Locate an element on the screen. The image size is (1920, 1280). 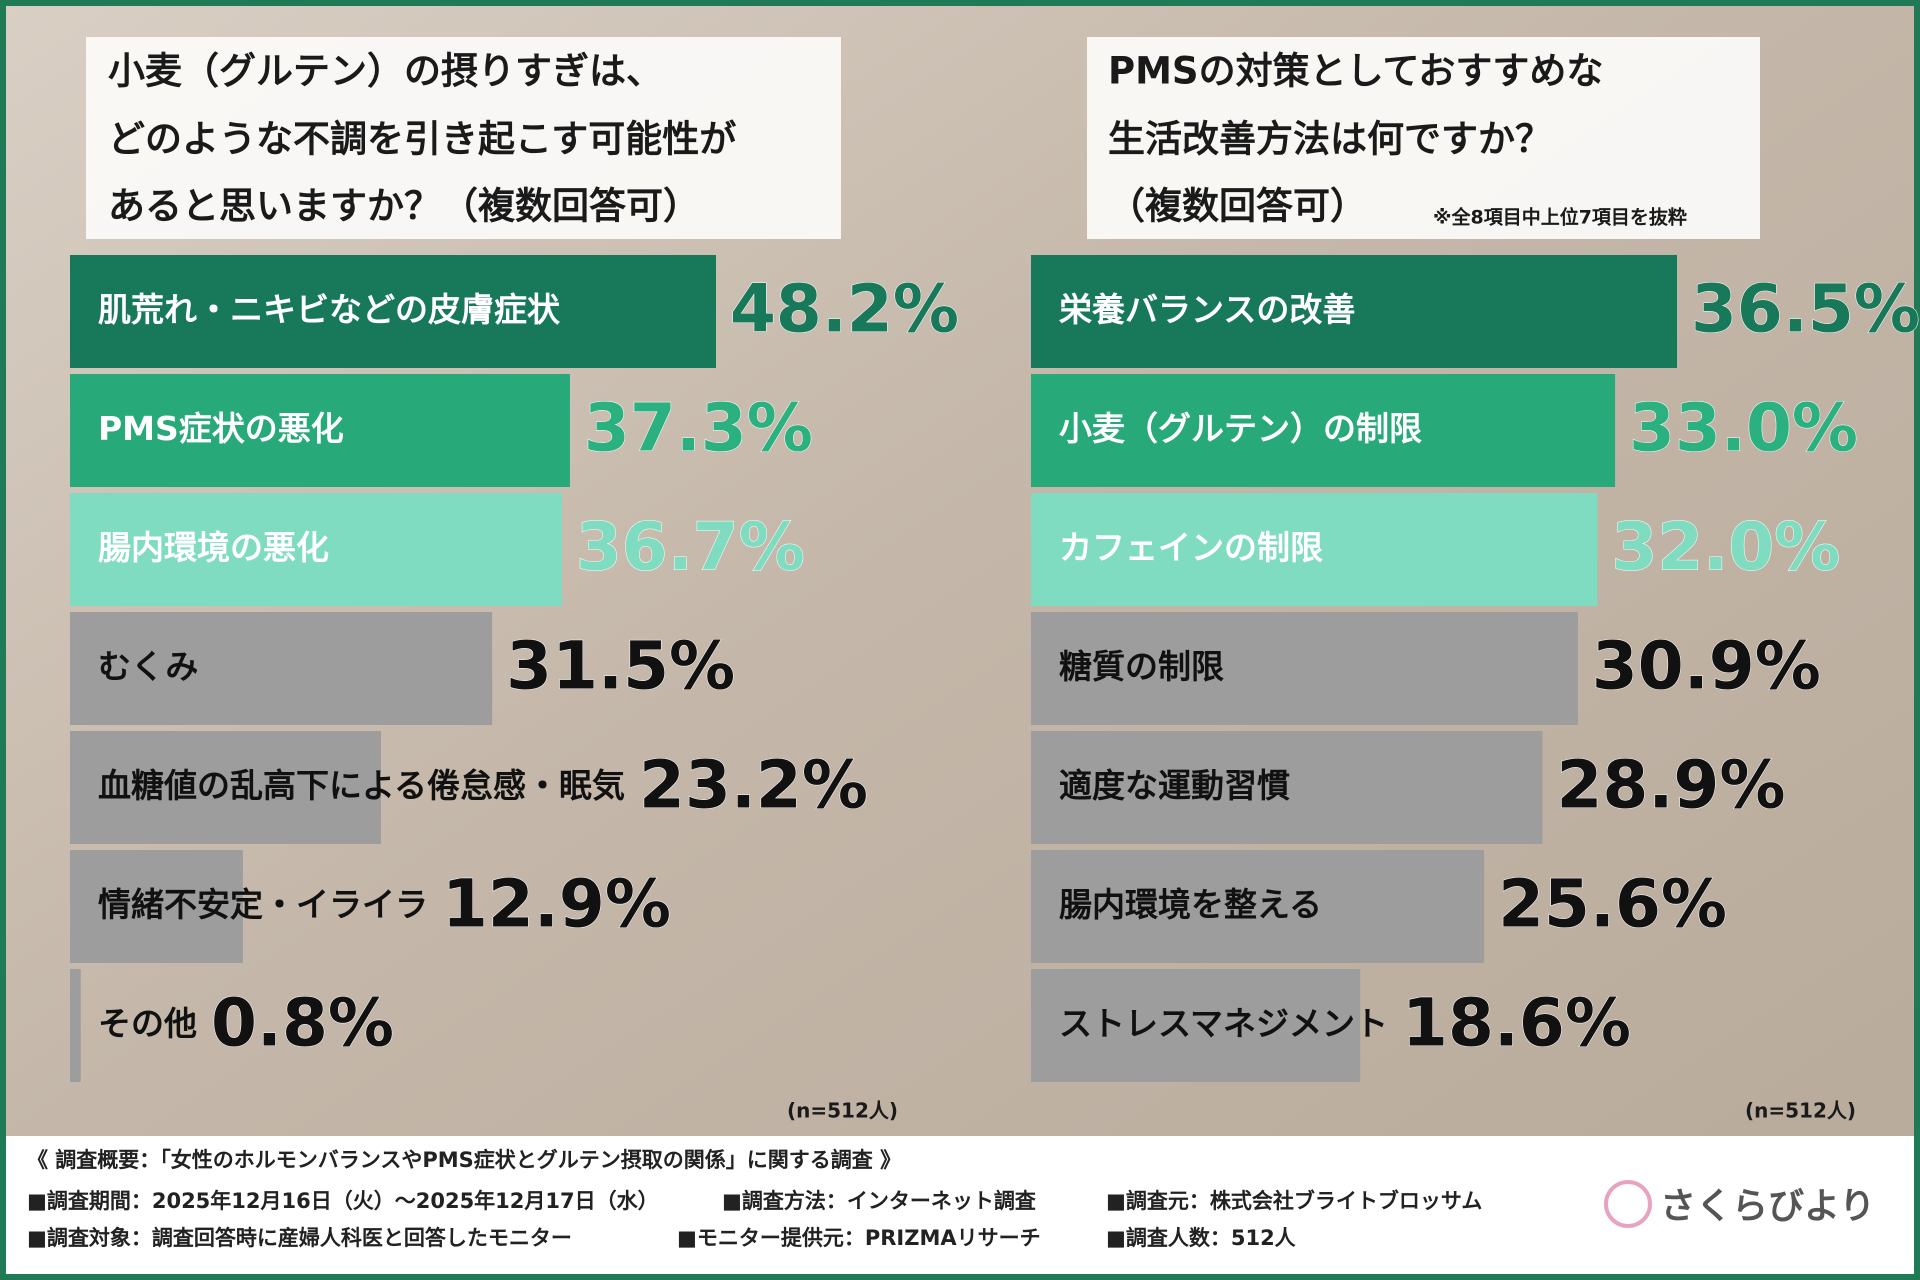
footer-item: ■調査人数：512人 is located at coordinates (1201, 1238).